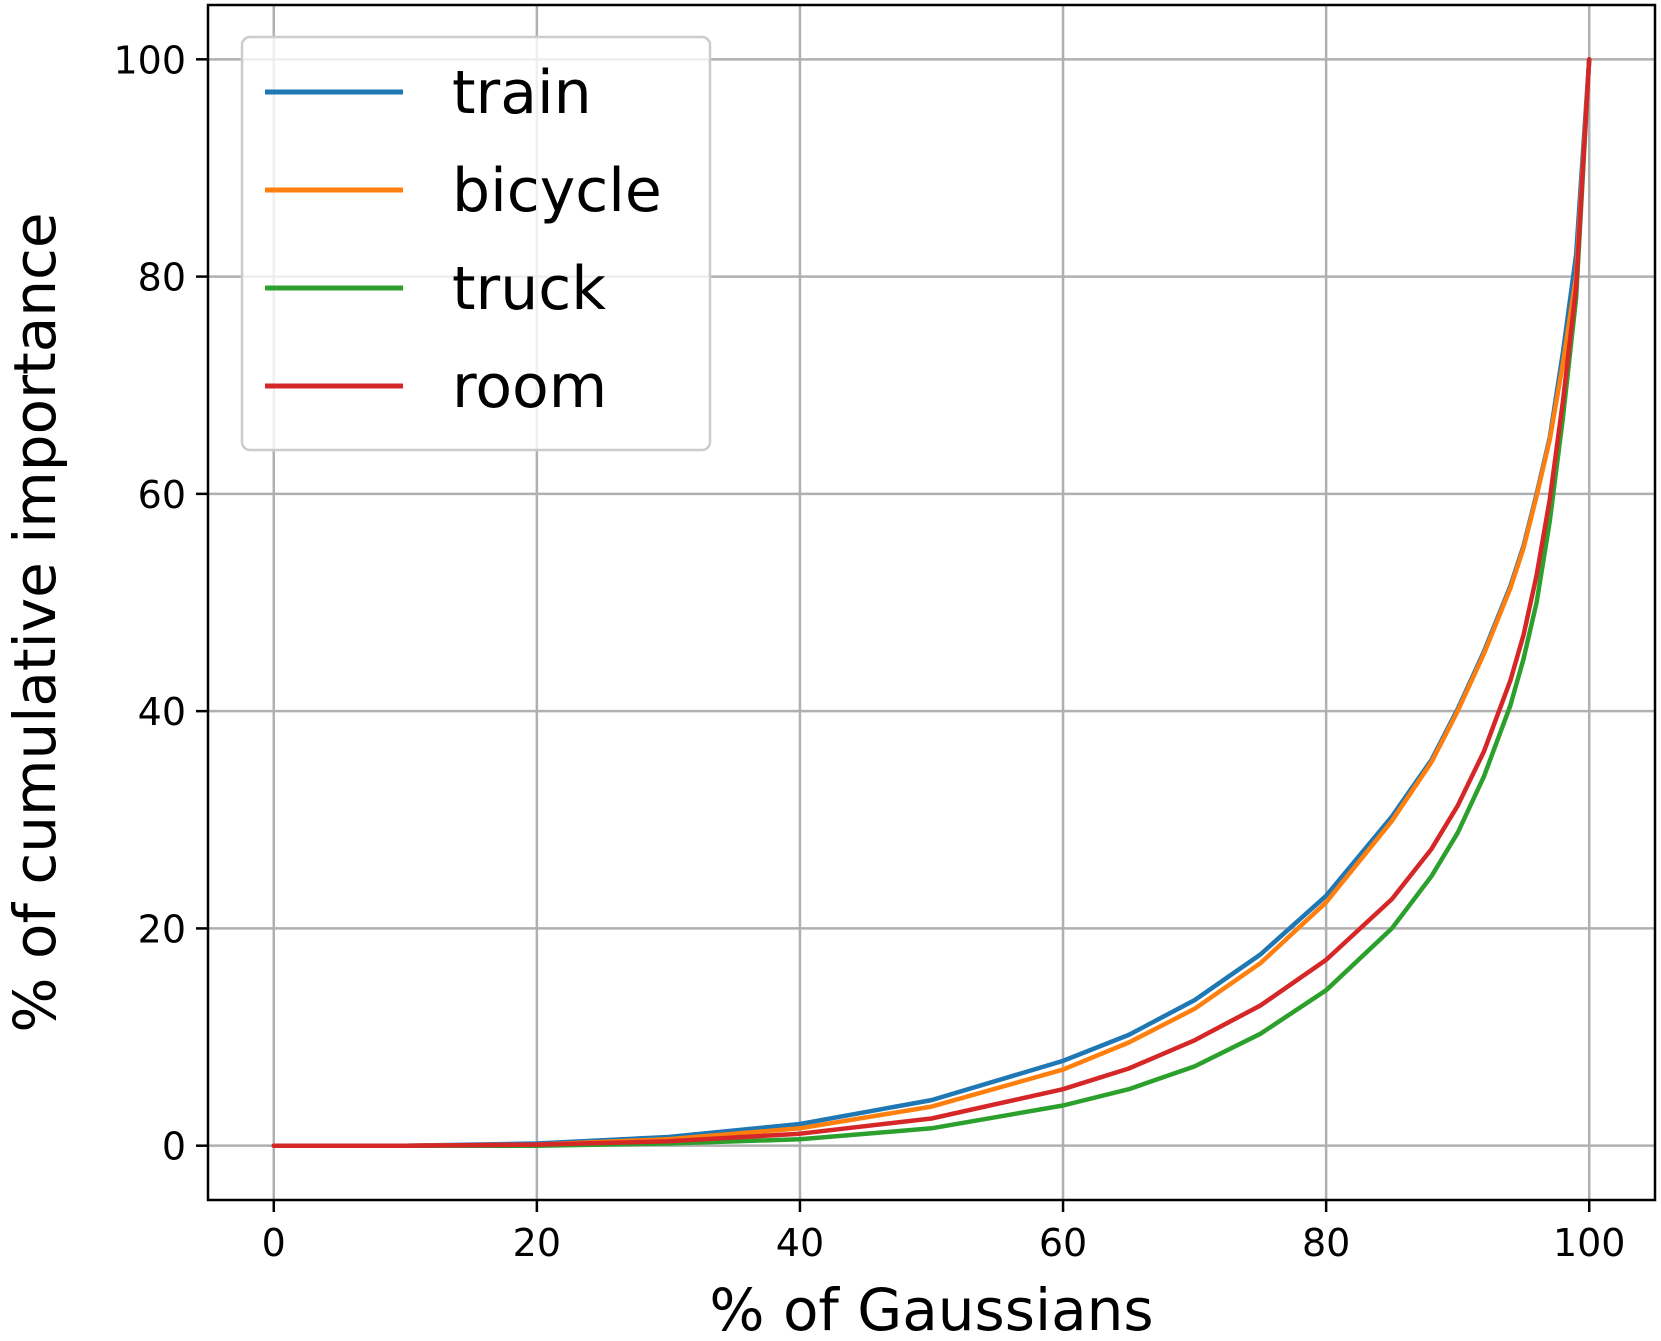 The height and width of the screenshot is (1341, 1661). I want to click on y-tick-label: 0, so click(174, 1147).